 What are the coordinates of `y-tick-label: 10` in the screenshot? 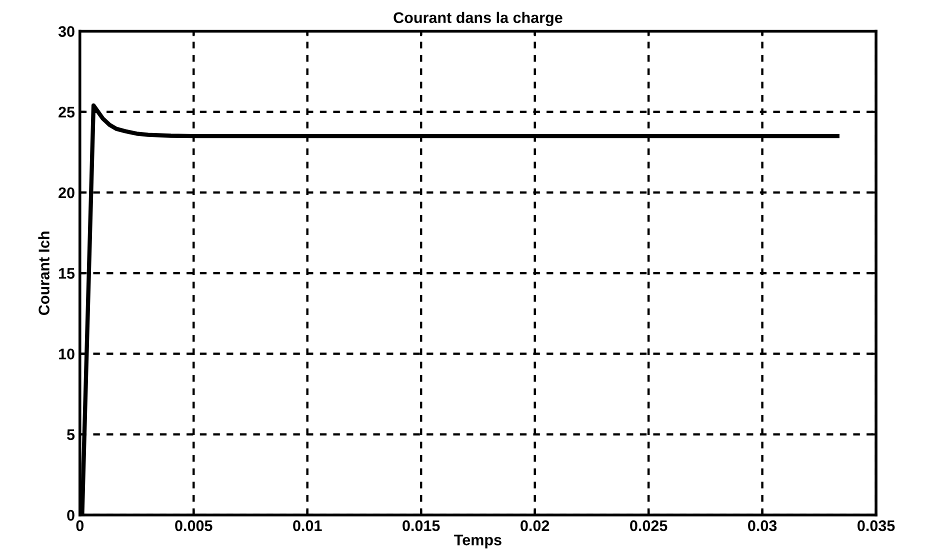 It's located at (66, 354).